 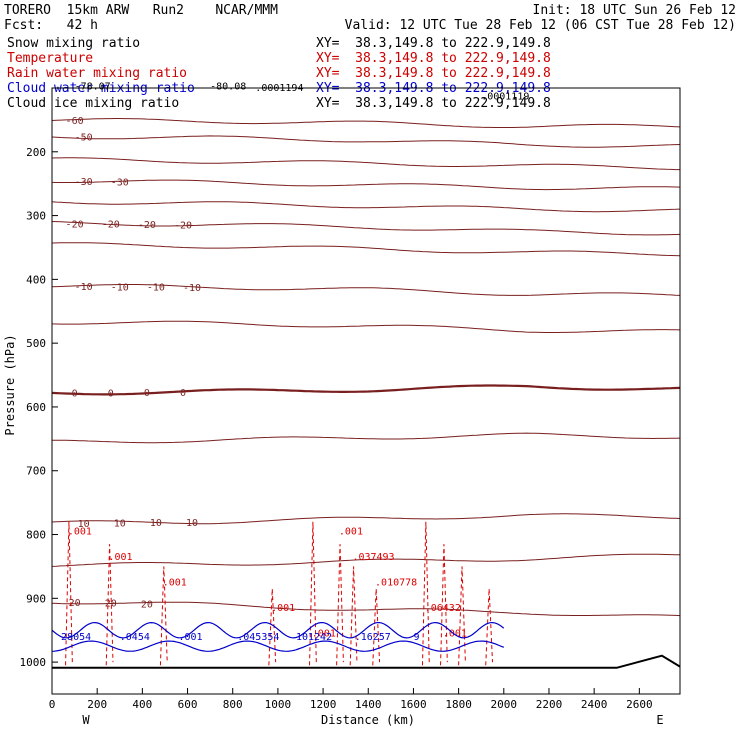 I want to click on legend-rain: Rain water mixing ratio, so click(x=97, y=73).